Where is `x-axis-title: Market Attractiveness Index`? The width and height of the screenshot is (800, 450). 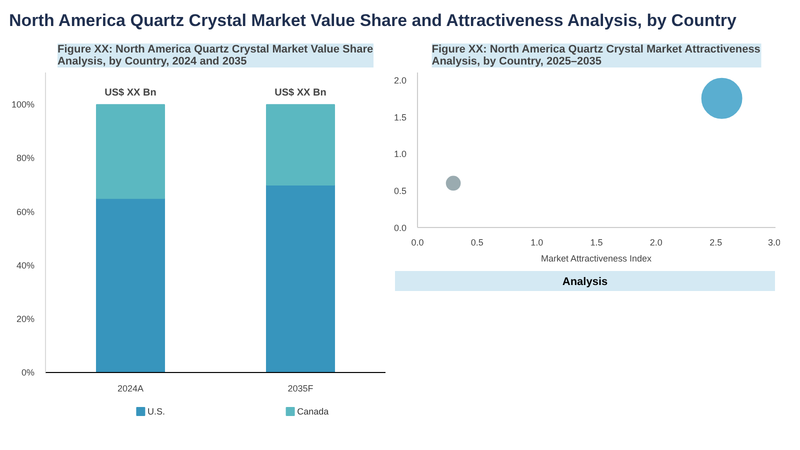
x-axis-title: Market Attractiveness Index is located at coordinates (596, 259).